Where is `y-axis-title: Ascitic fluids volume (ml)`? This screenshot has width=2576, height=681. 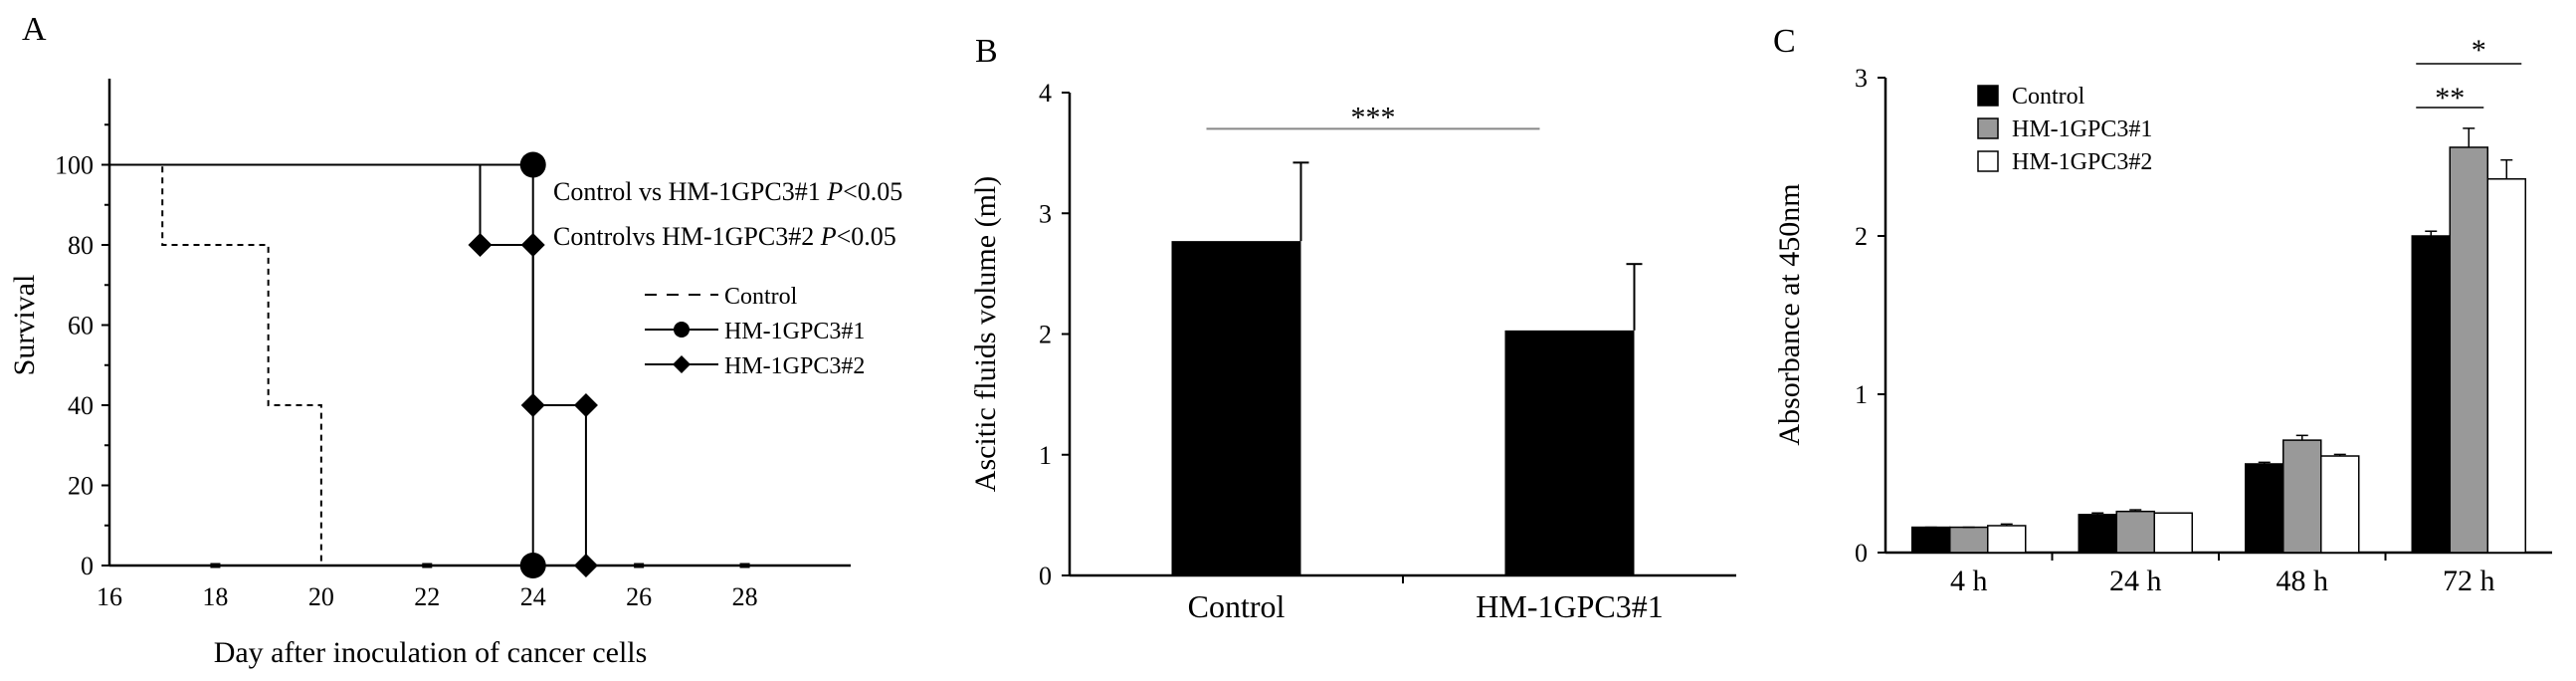 y-axis-title: Ascitic fluids volume (ml) is located at coordinates (985, 334).